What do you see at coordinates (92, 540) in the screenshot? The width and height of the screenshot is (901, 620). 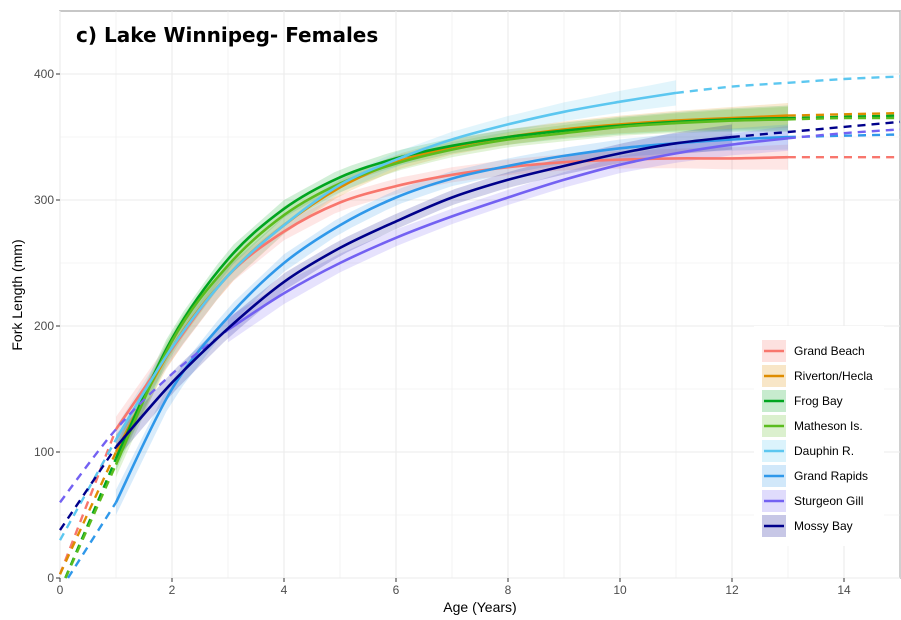 I see `line-grand-rapids-extrapolated-start` at bounding box center [92, 540].